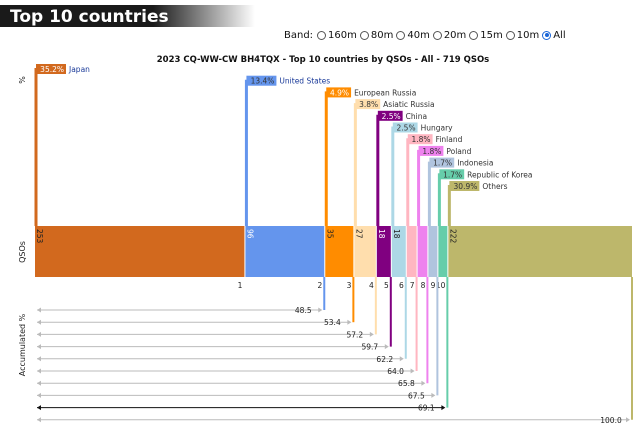  I want to click on y-label-qsos: QSOs, so click(22, 252).